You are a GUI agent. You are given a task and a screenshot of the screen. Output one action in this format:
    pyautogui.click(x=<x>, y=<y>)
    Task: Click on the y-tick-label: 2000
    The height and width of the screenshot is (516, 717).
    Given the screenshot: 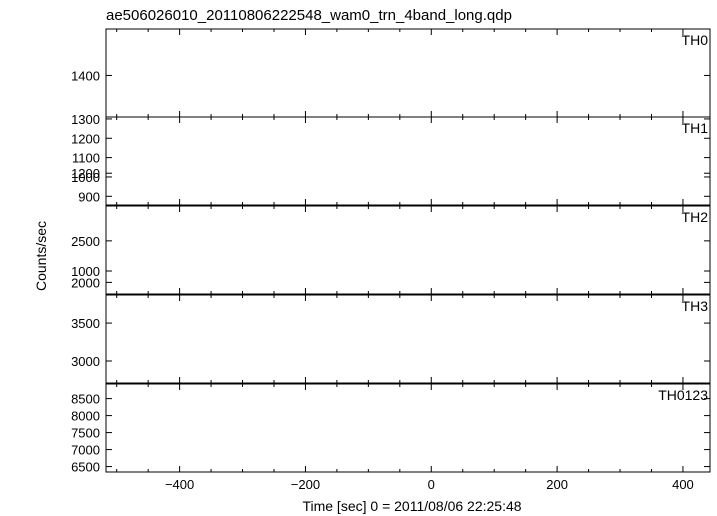 What is the action you would take?
    pyautogui.click(x=85, y=282)
    